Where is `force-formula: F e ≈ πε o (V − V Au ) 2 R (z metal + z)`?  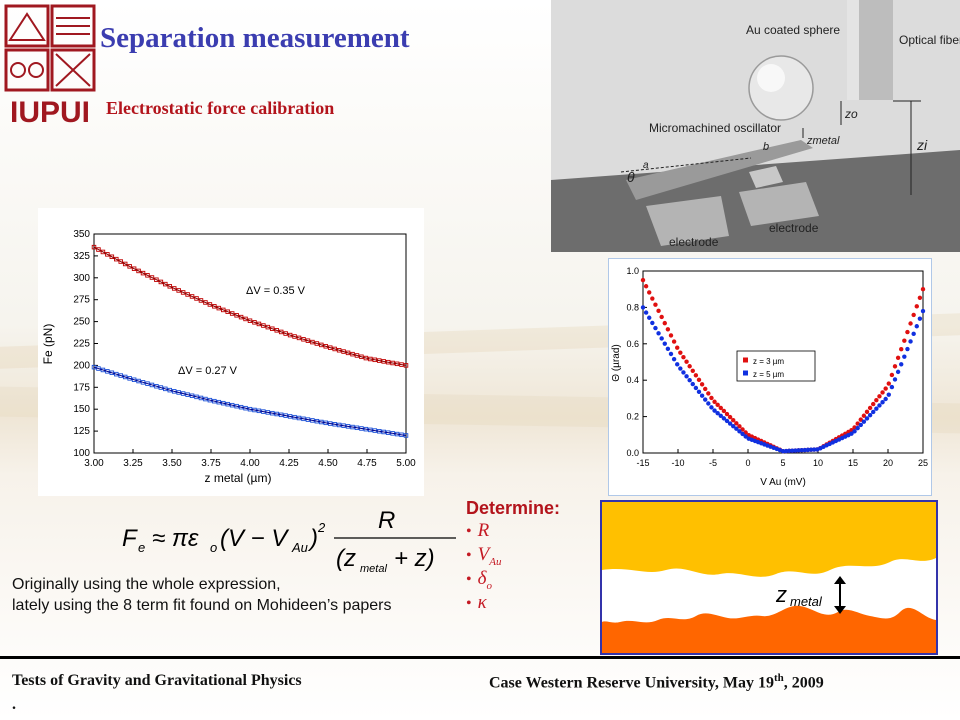 force-formula: F e ≈ πε o (V − V Au ) 2 R (z metal + z) is located at coordinates (289, 541).